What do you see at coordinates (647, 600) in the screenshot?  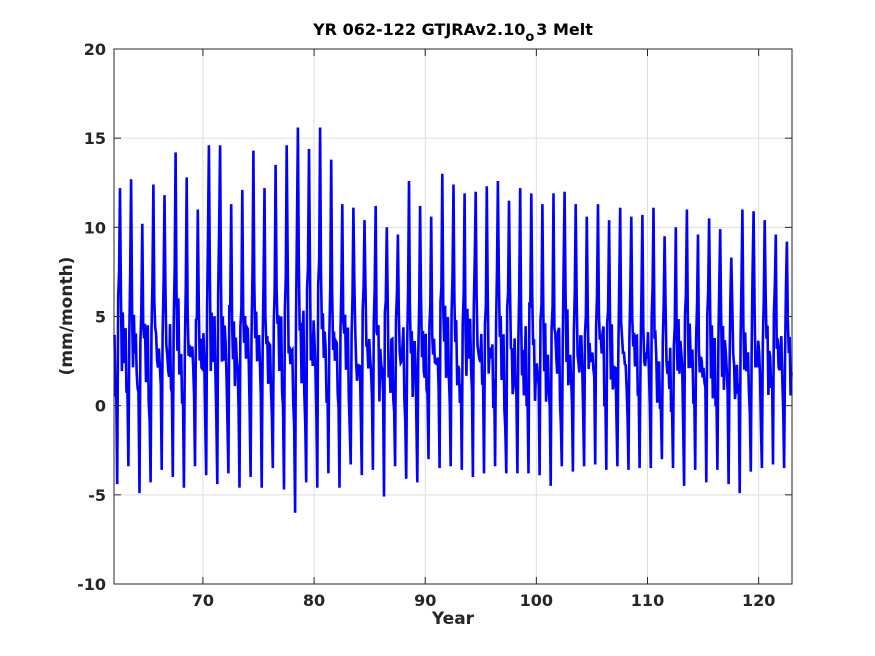 I see `x-tick-label-4: 110` at bounding box center [647, 600].